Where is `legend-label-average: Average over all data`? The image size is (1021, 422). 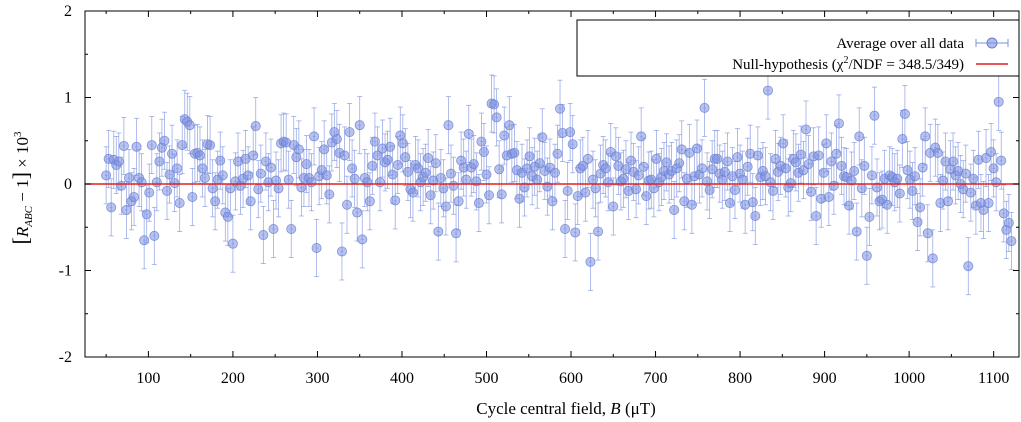 legend-label-average: Average over all data is located at coordinates (900, 44).